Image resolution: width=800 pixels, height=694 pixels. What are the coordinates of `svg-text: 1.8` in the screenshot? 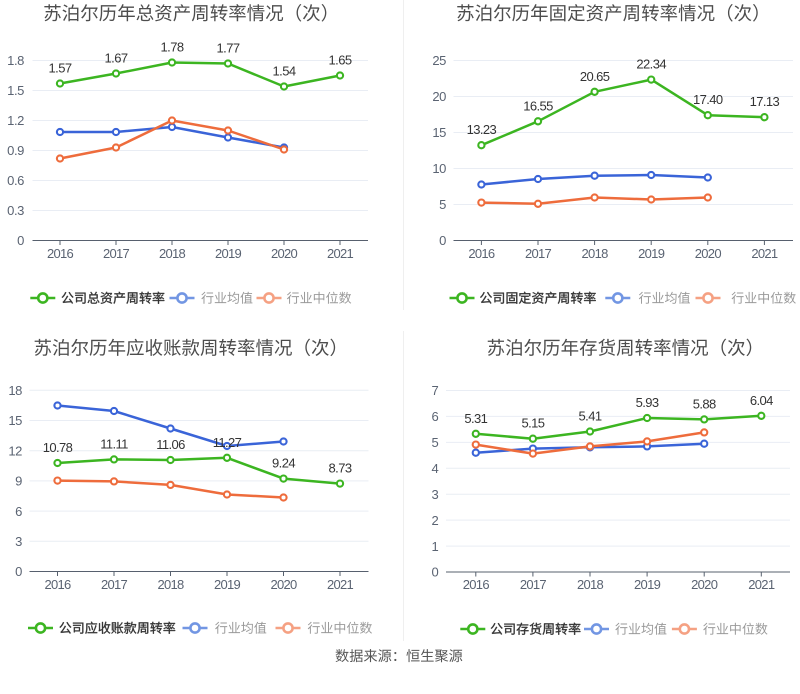 It's located at (15, 60).